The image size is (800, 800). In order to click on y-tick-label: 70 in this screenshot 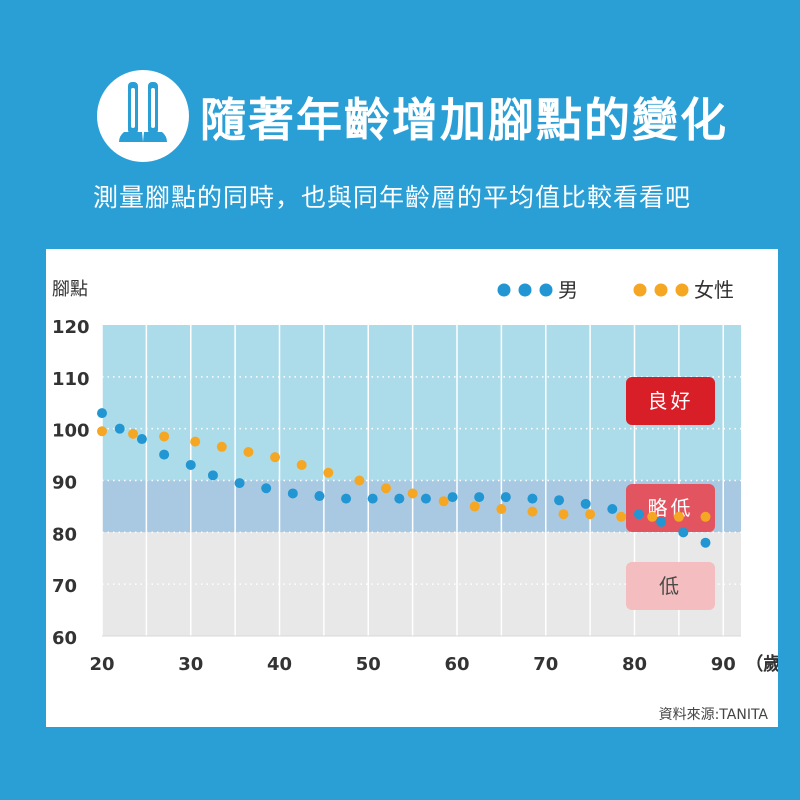, I will do `click(64, 586)`.